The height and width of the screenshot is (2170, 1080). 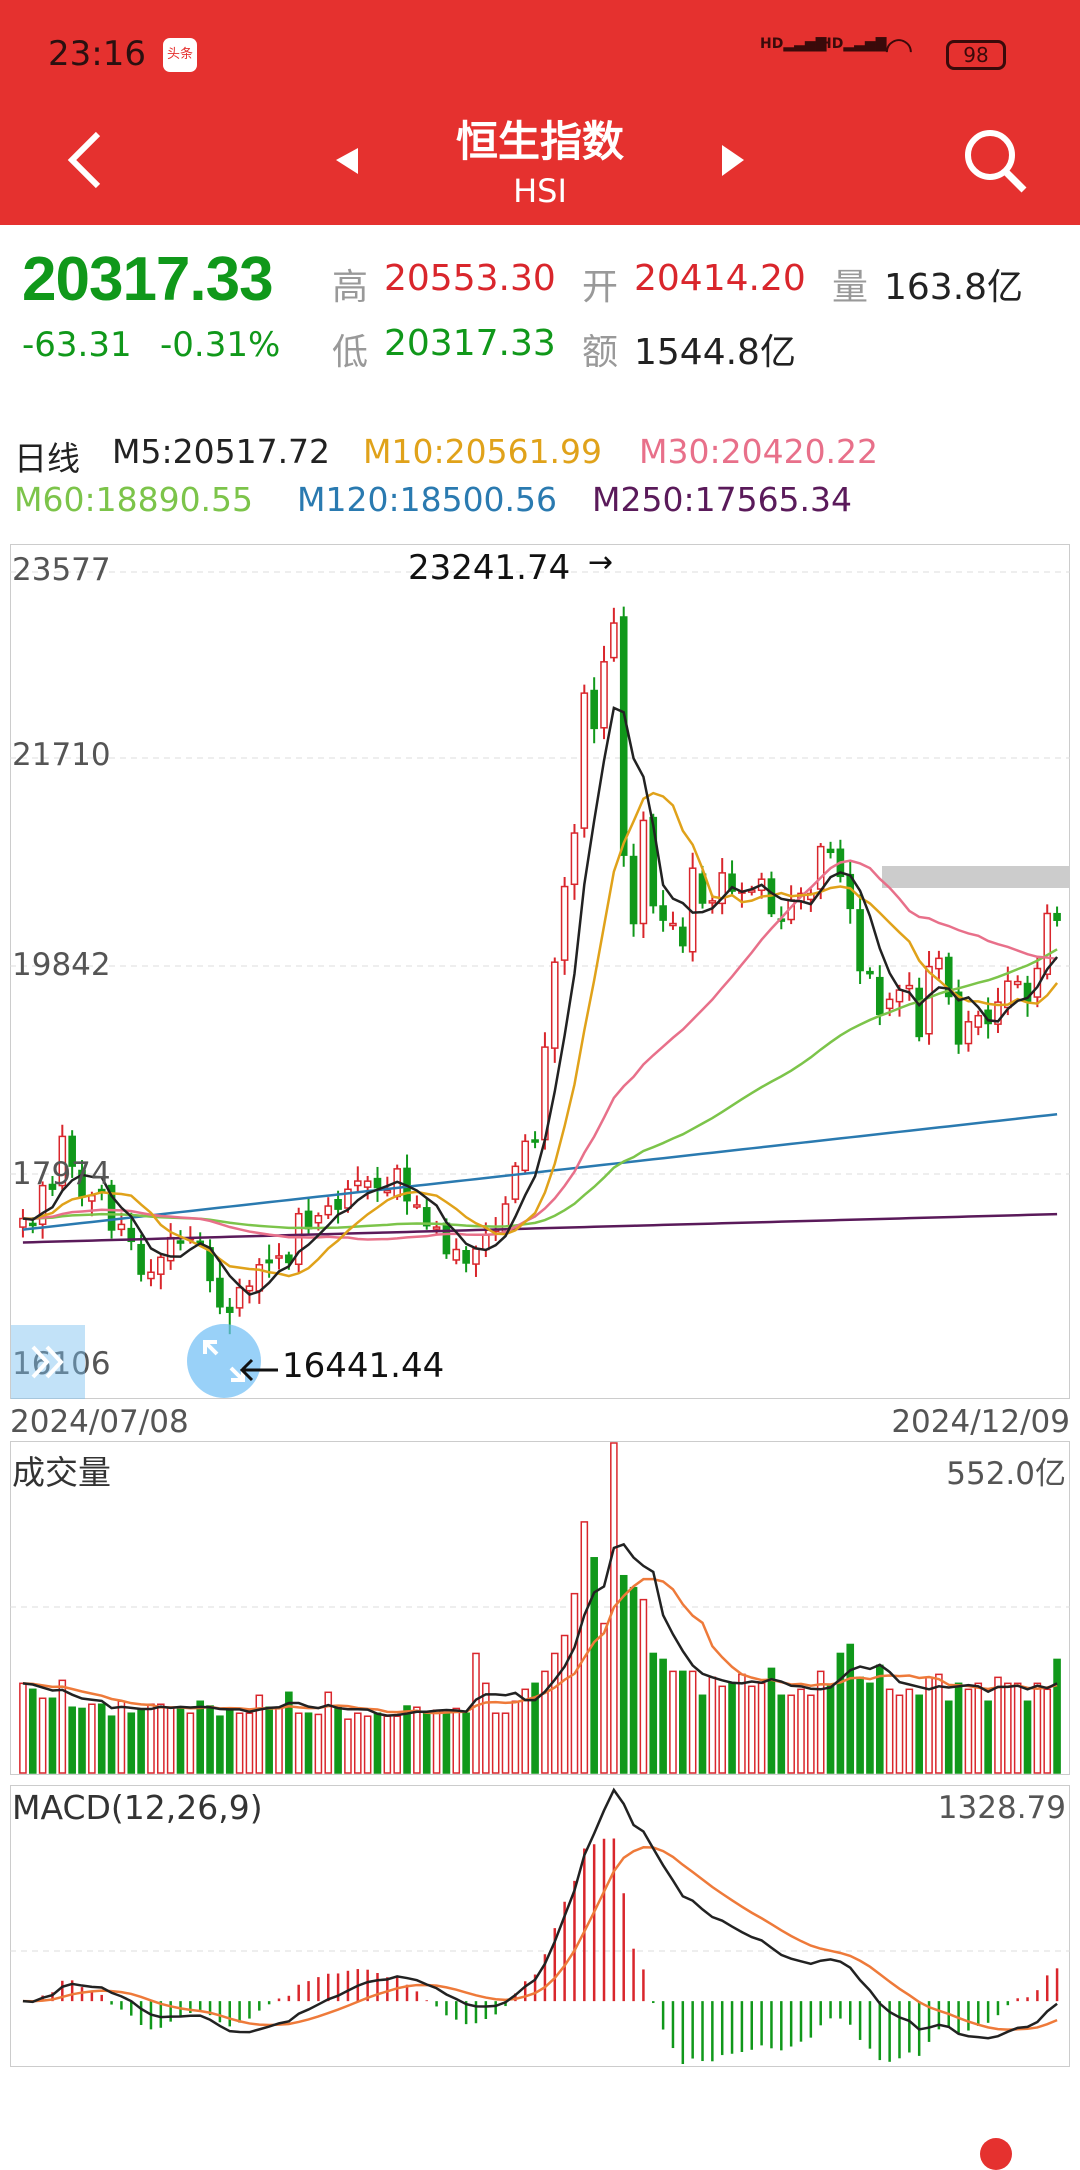 I want to click on page-title: 恒生指数, so click(x=539, y=141).